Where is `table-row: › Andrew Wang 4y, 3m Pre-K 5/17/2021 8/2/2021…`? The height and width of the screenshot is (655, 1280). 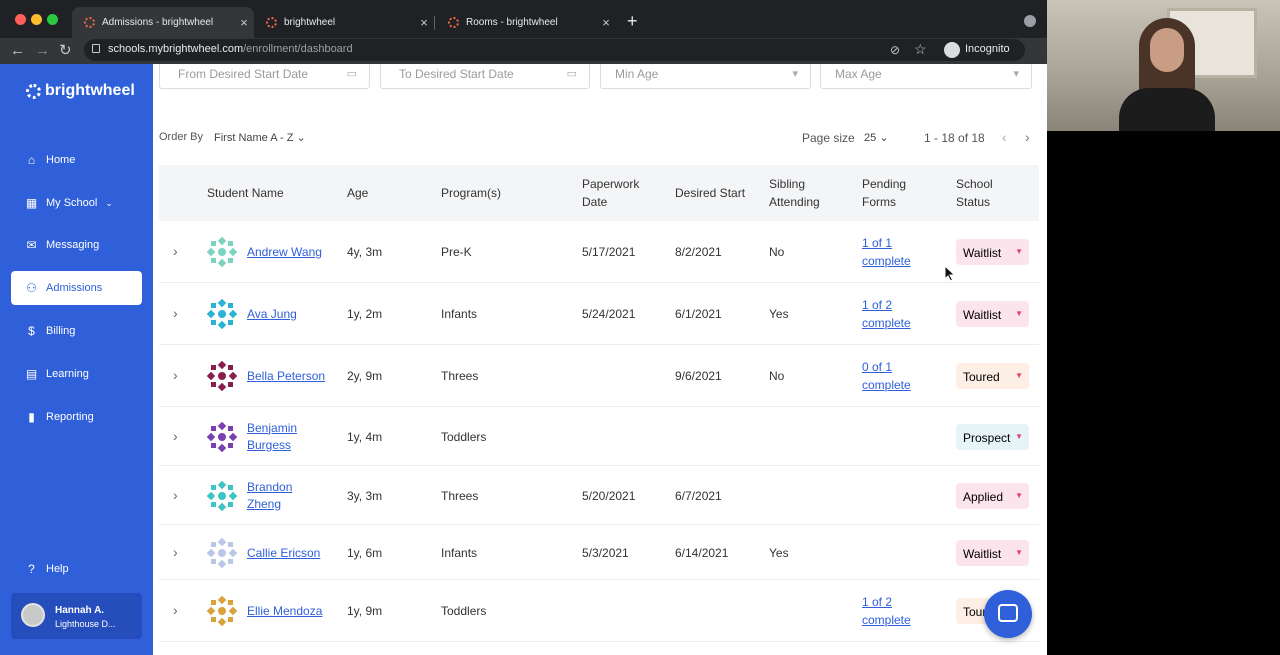
table-row: › Andrew Wang 4y, 3m Pre-K 5/17/2021 8/2/2021… is located at coordinates (599, 252).